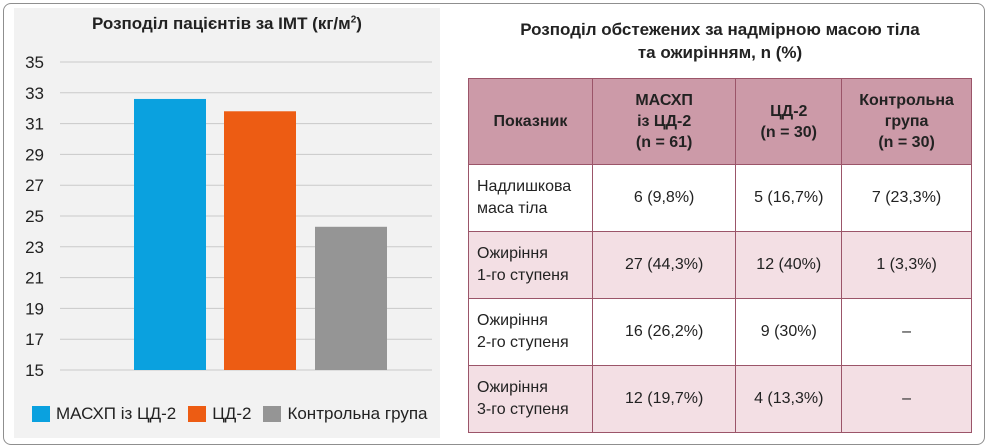 The width and height of the screenshot is (988, 448). Describe the element at coordinates (357, 413) in the screenshot. I see `legend-label-control: Контрольна група` at that location.